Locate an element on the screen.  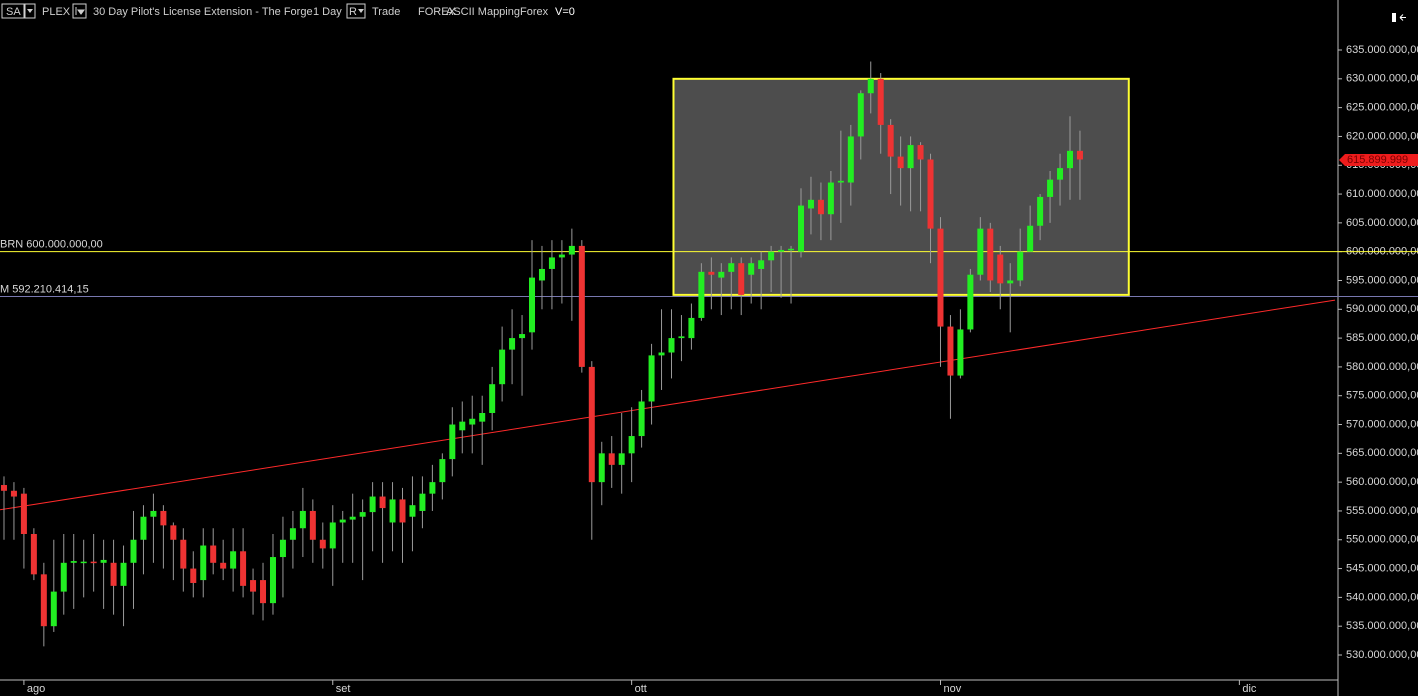
y-tick-label: 590.000.000,00 is located at coordinates (1382, 309).